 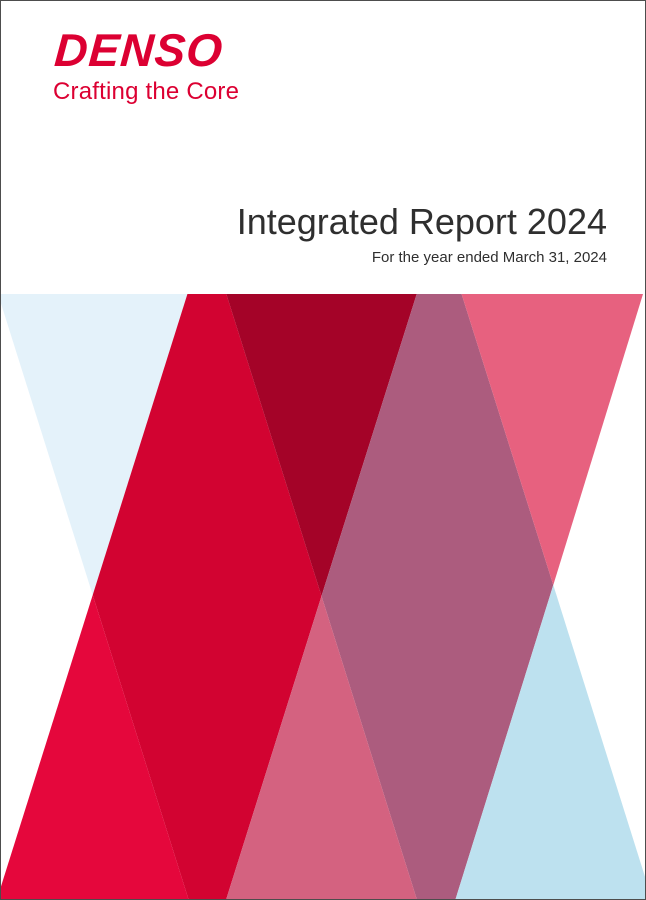 I want to click on denso-logo: DENSO Crafting the Core, so click(x=146, y=64).